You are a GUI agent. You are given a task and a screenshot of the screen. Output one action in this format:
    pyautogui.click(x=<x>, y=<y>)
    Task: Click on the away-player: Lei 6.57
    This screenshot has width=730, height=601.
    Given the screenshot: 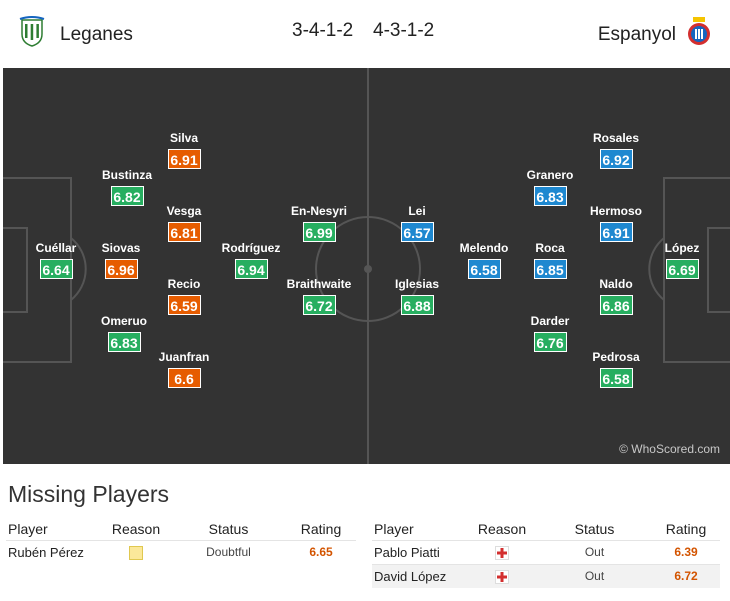 What is the action you would take?
    pyautogui.click(x=417, y=223)
    